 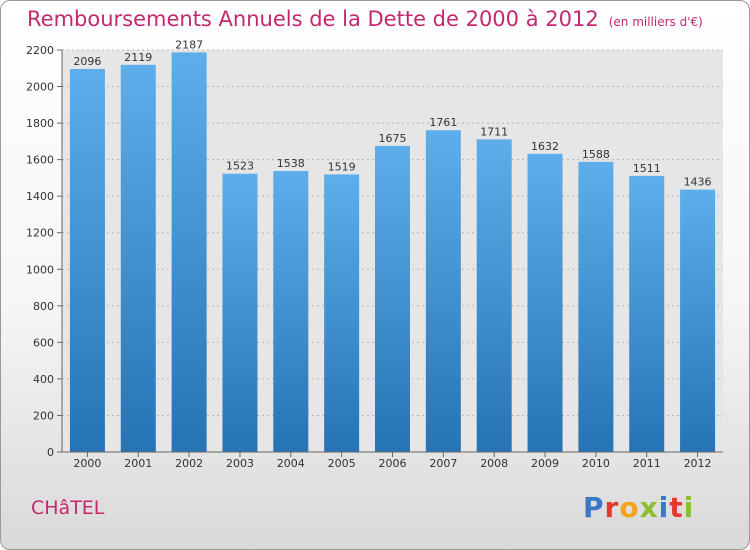 What do you see at coordinates (138, 258) in the screenshot?
I see `bar-2001` at bounding box center [138, 258].